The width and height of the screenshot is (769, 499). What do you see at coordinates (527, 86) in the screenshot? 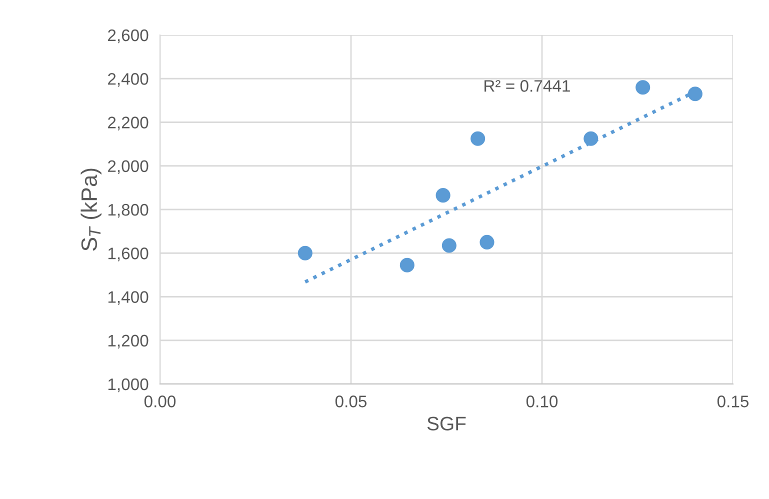
I see `annotation: R² = 0.7441` at bounding box center [527, 86].